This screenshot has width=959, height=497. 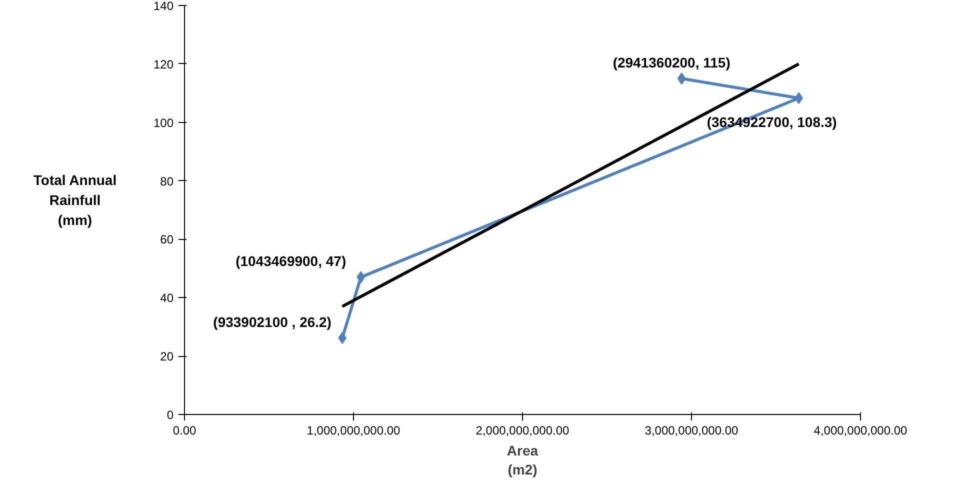 I want to click on x-tick-label: 2,000,000,000.00, so click(x=523, y=431).